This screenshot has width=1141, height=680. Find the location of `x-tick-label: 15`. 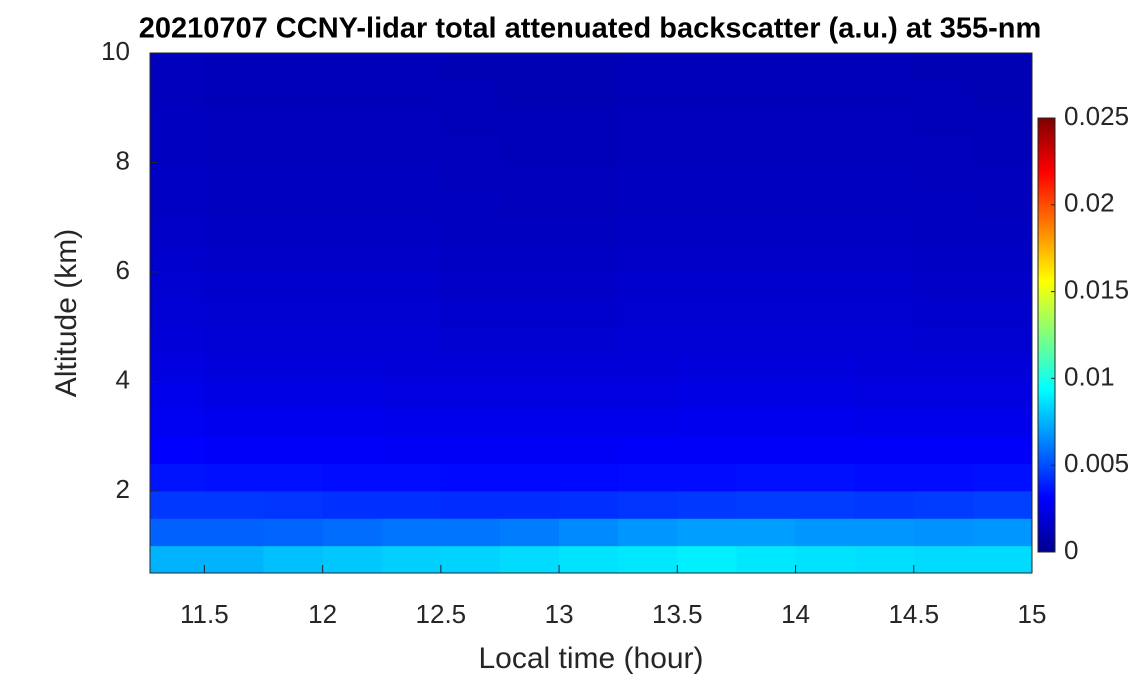

x-tick-label: 15 is located at coordinates (1032, 614).